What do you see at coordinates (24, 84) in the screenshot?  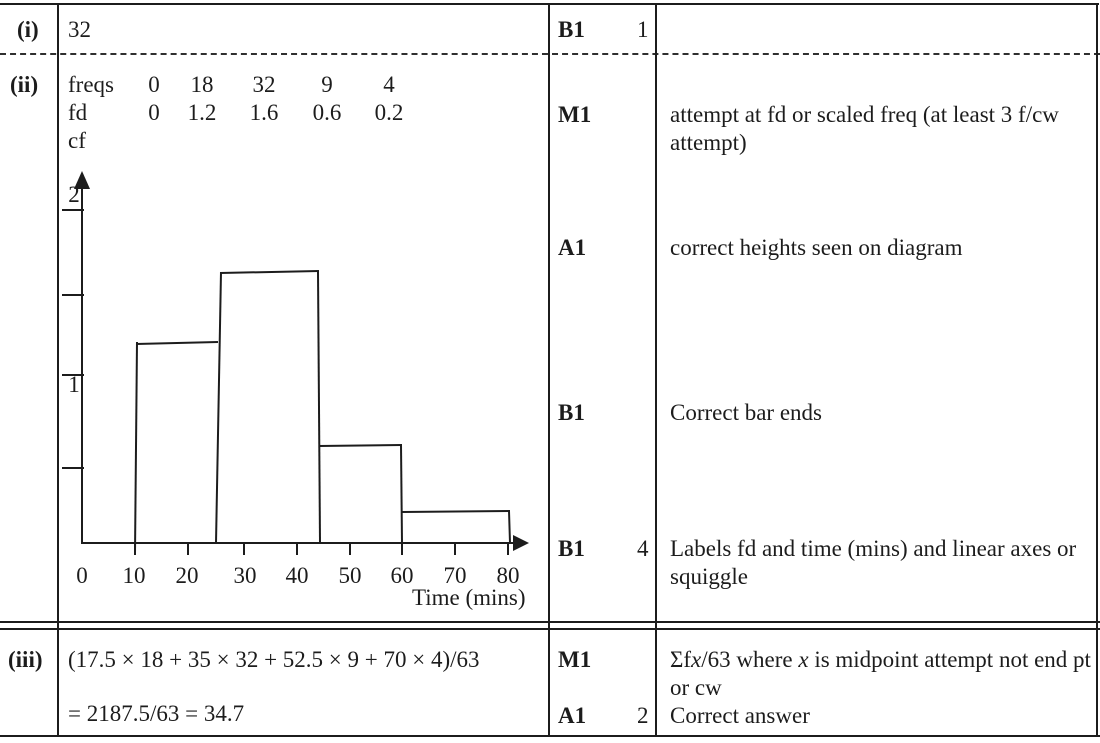 I see `part-label-ii: (ii)` at bounding box center [24, 84].